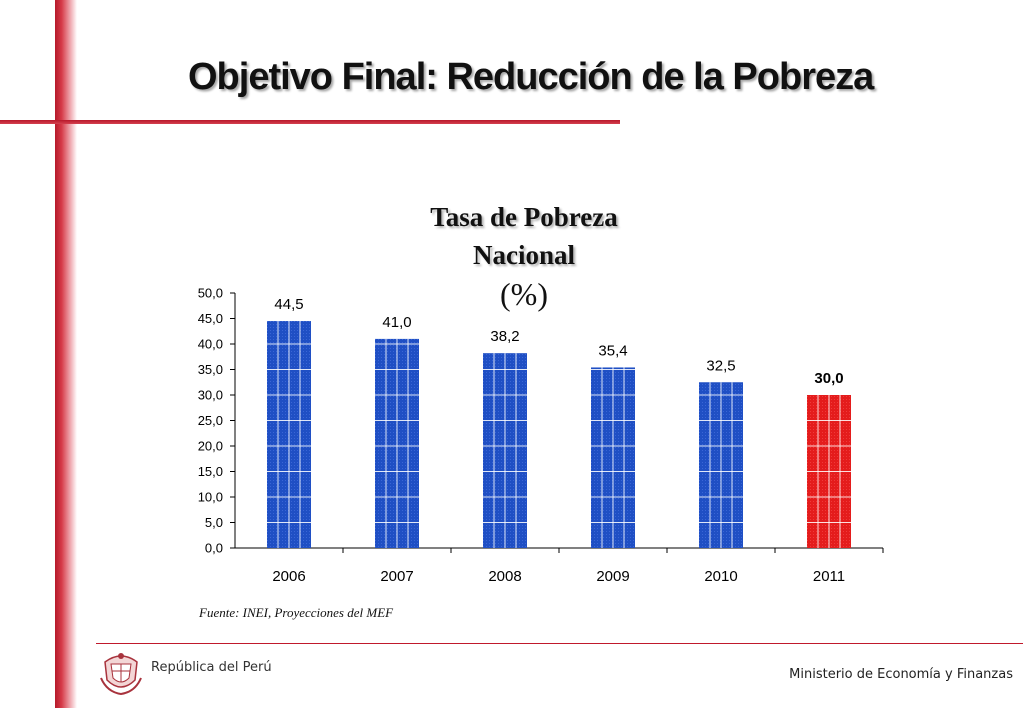 This screenshot has width=1023, height=708. I want to click on footer-divider, so click(559, 643).